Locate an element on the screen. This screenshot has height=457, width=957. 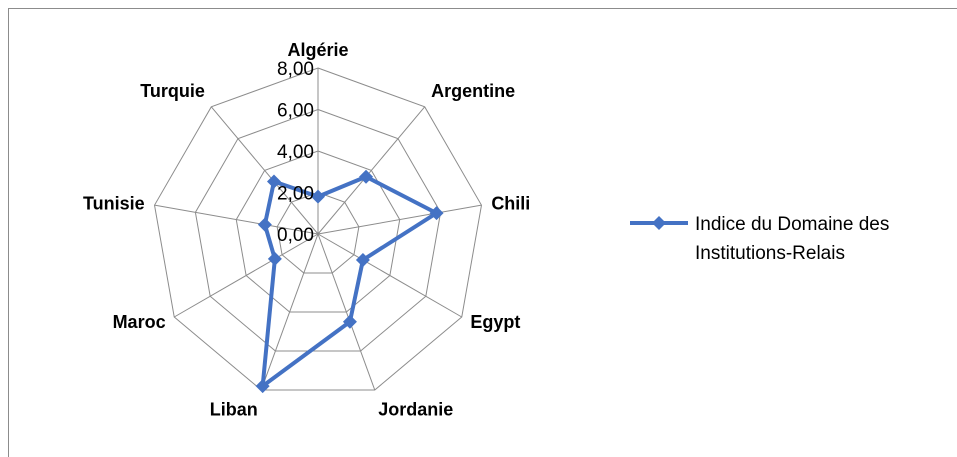
legend-label: Institutions-Relais is located at coordinates (770, 253).